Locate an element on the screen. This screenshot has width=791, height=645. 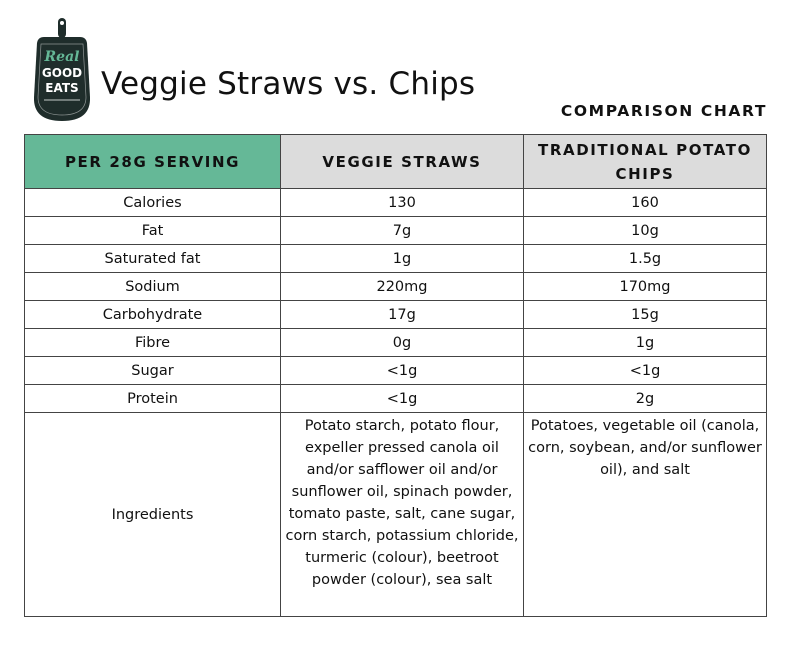
table-row: Fat 7g 10g is located at coordinates (395, 230).